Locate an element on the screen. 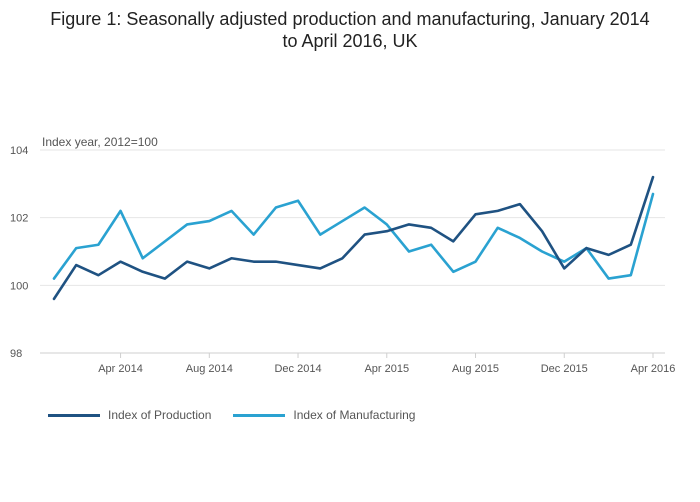 Image resolution: width=700 pixels, height=502 pixels. legend-label: Index of Production is located at coordinates (160, 415).